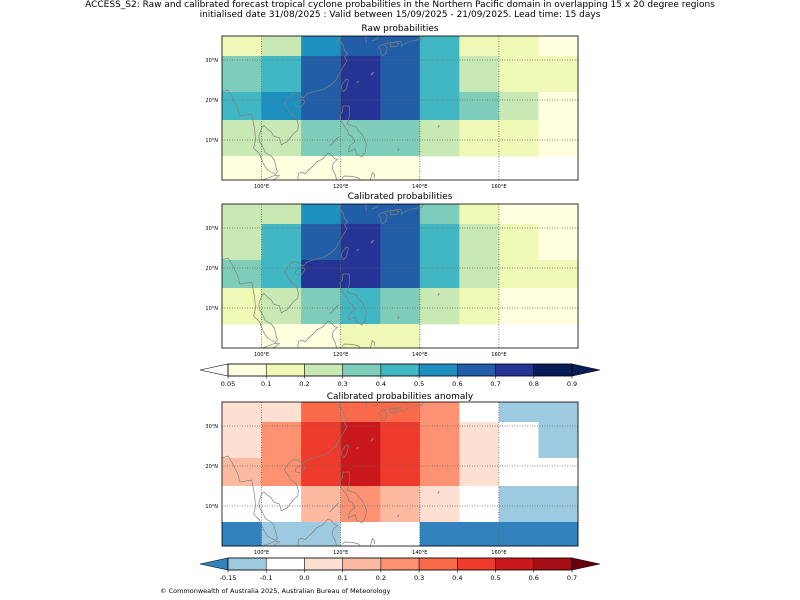 The height and width of the screenshot is (600, 800). What do you see at coordinates (498, 355) in the screenshot?
I see `longitude-tick-label: 160°E` at bounding box center [498, 355].